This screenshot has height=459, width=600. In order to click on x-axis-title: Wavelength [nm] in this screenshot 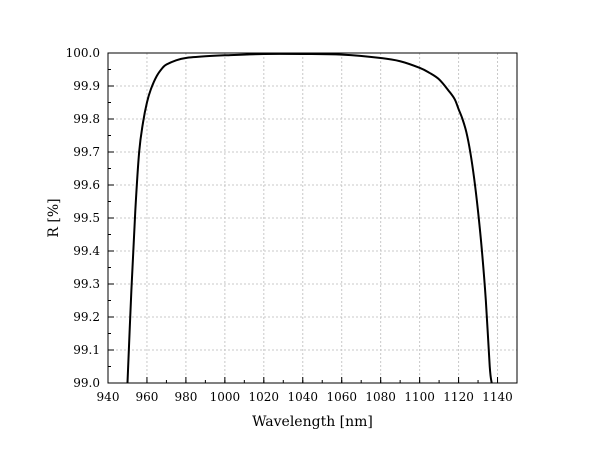, I will do `click(312, 422)`.